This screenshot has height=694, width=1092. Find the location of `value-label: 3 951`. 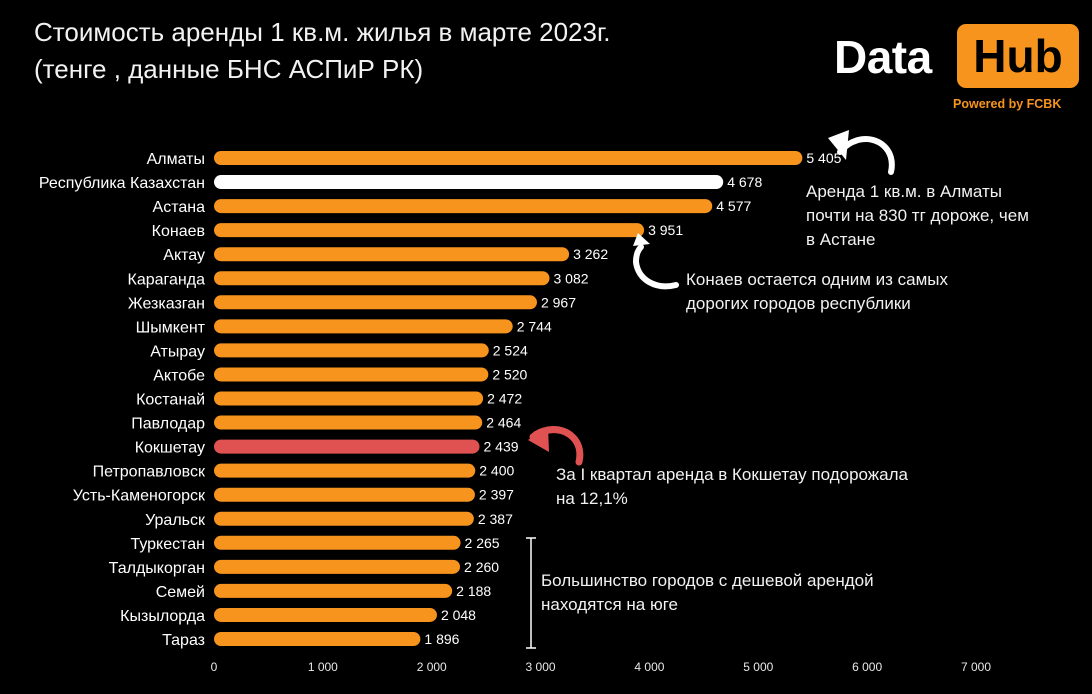

value-label: 3 951 is located at coordinates (665, 230).